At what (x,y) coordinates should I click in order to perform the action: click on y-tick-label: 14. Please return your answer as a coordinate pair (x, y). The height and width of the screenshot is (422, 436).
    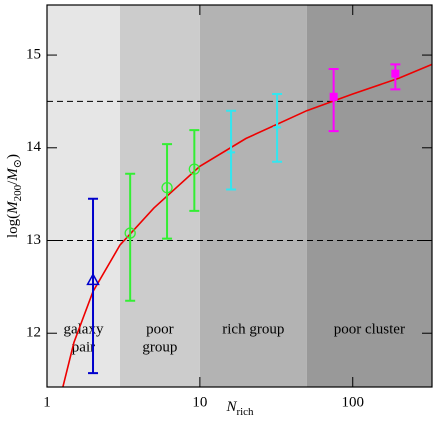
    Looking at the image, I should click on (34, 147).